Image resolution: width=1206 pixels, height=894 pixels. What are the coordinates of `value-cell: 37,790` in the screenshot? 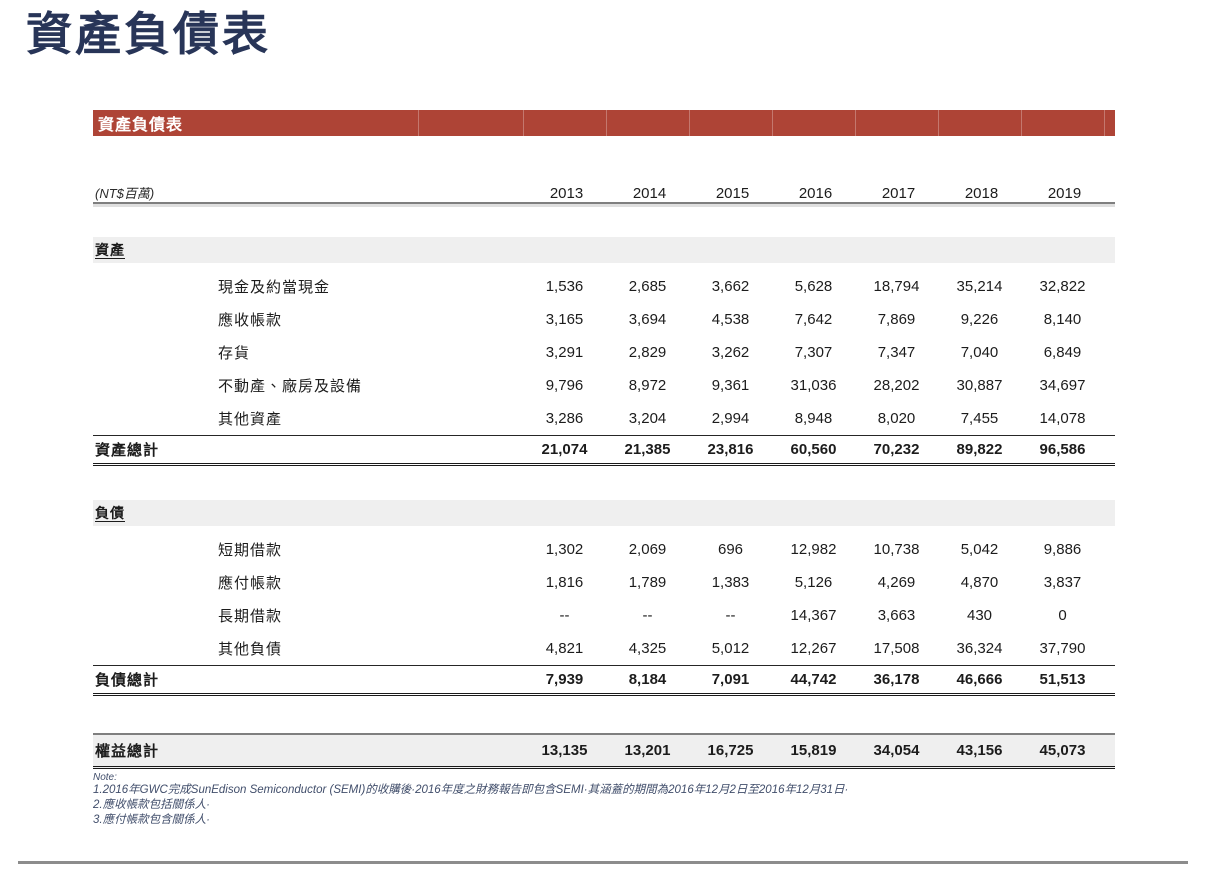 It's located at (1062, 648).